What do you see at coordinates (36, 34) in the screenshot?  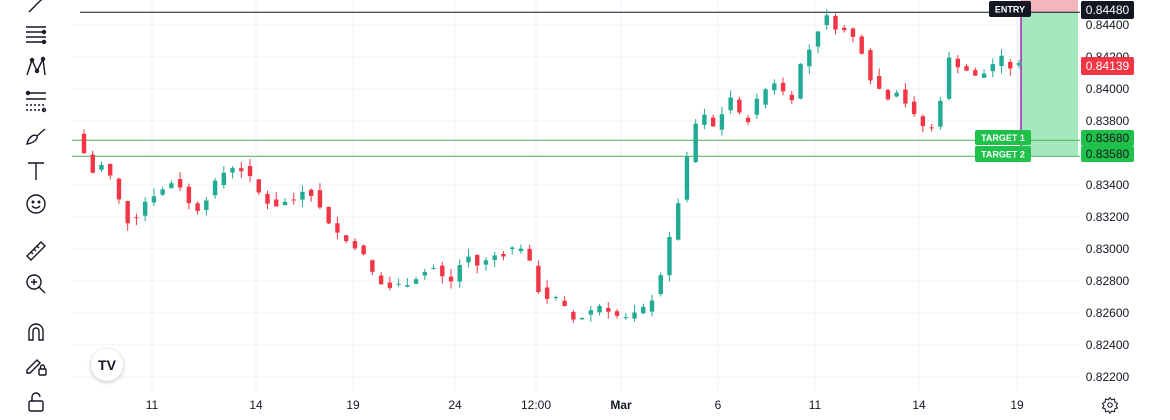 I see `lines-tool-icon` at bounding box center [36, 34].